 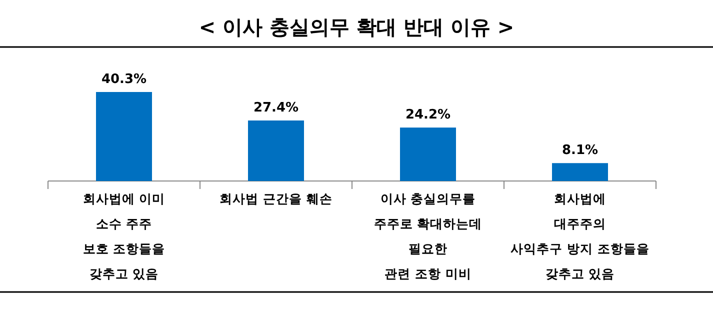 What do you see at coordinates (124, 236) in the screenshot?
I see `x-tick-label: 회사법에 이미 소수 주주 보호 조항들을 갖추고 있음` at bounding box center [124, 236].